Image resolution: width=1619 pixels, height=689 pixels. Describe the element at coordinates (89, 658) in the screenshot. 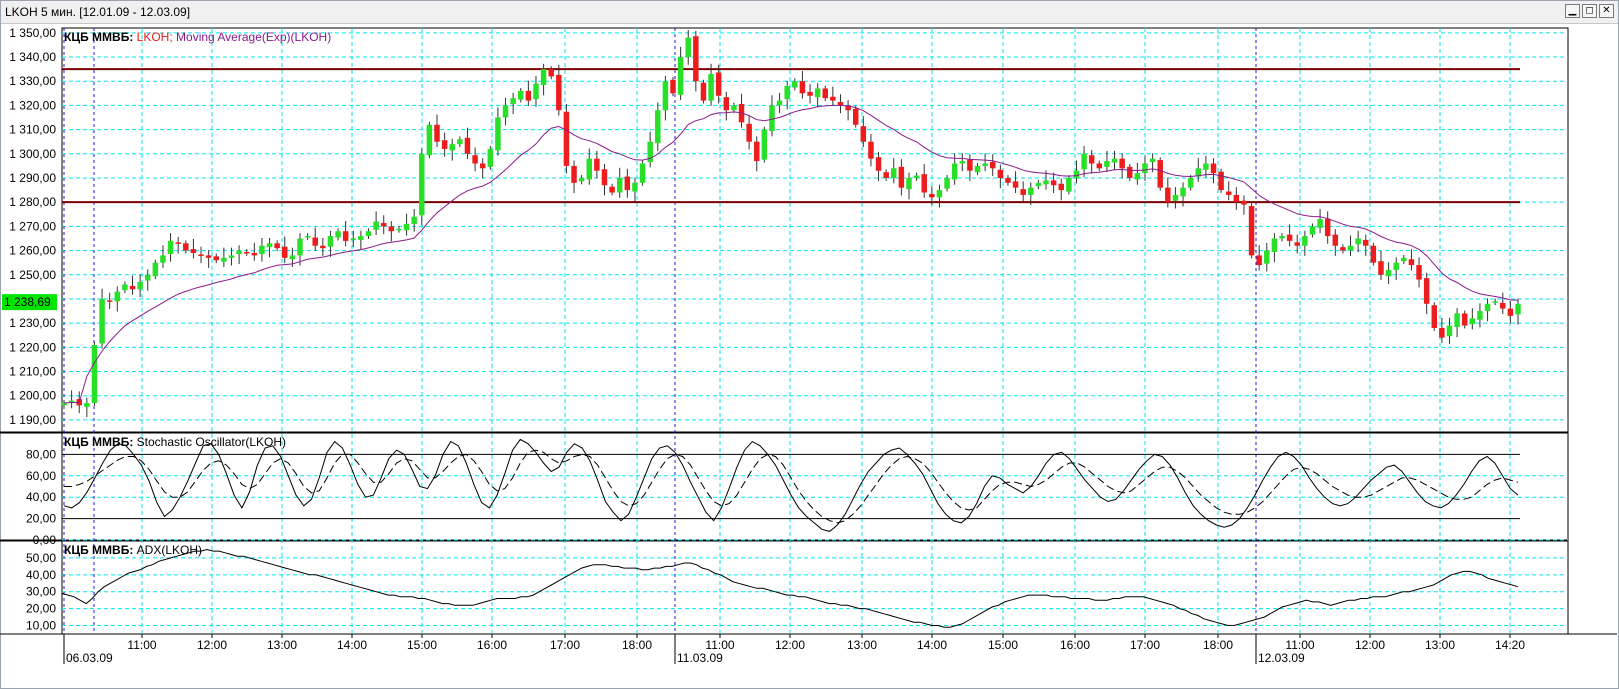

I see `date-label-0: 06.03.09` at that location.